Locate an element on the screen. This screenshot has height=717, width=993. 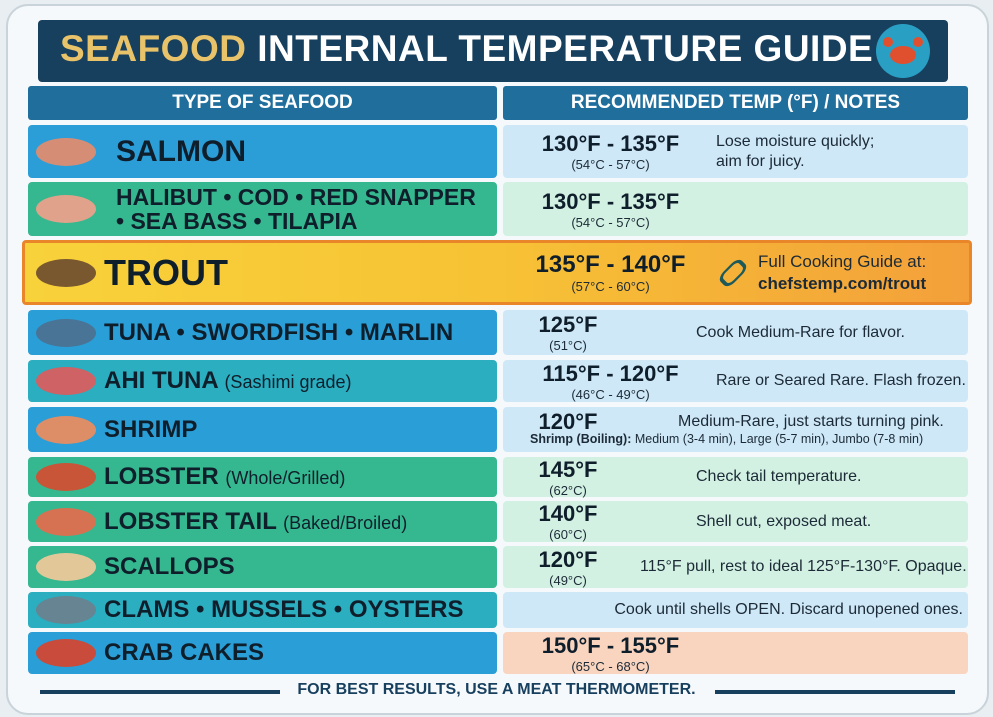
name-line: AHI TUNA (Sashimi grade) is located at coordinates (228, 381).